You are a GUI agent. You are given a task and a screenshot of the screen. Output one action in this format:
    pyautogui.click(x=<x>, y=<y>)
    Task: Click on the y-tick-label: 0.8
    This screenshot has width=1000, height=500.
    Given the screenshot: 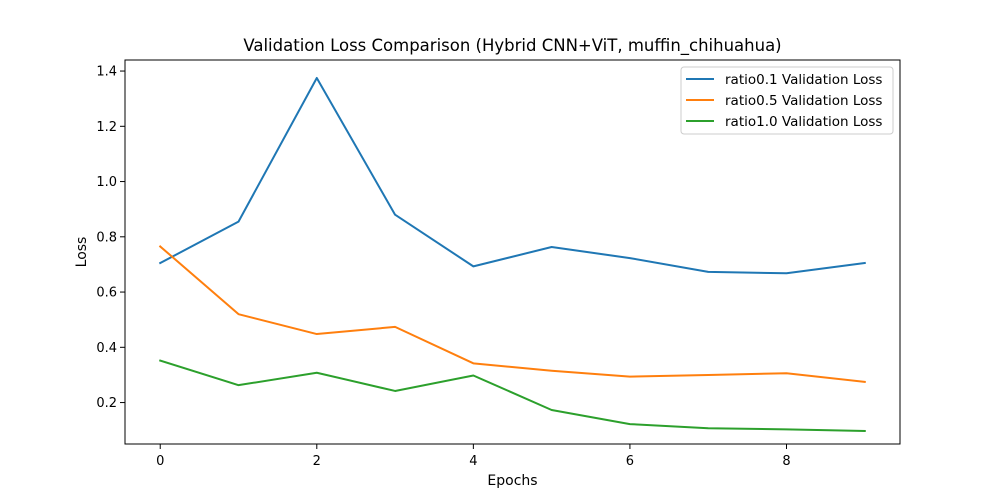 What is the action you would take?
    pyautogui.click(x=106, y=237)
    